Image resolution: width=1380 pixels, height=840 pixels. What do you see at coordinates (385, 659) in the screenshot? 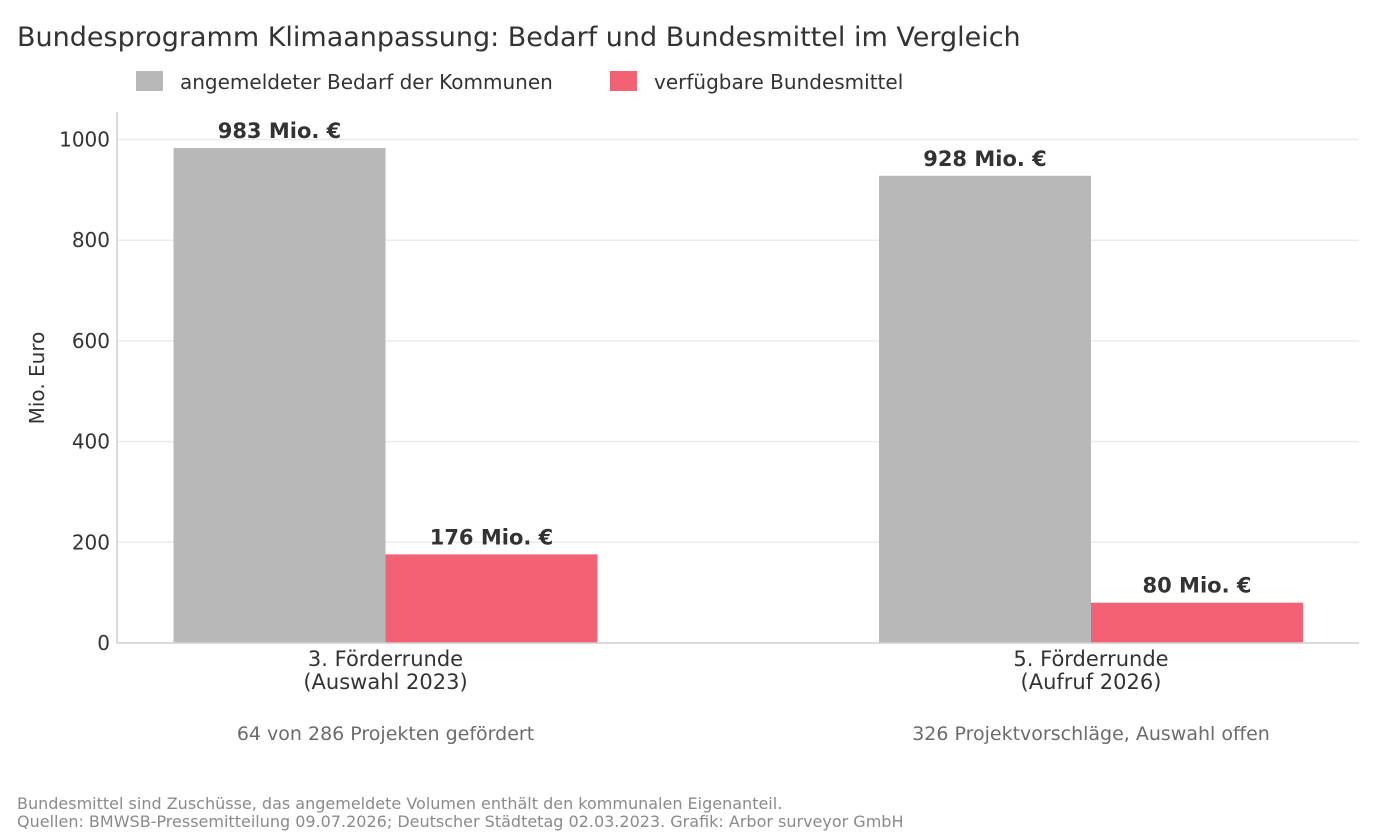
I see `category-label-1-line1: 3. Förderrunde` at bounding box center [385, 659].